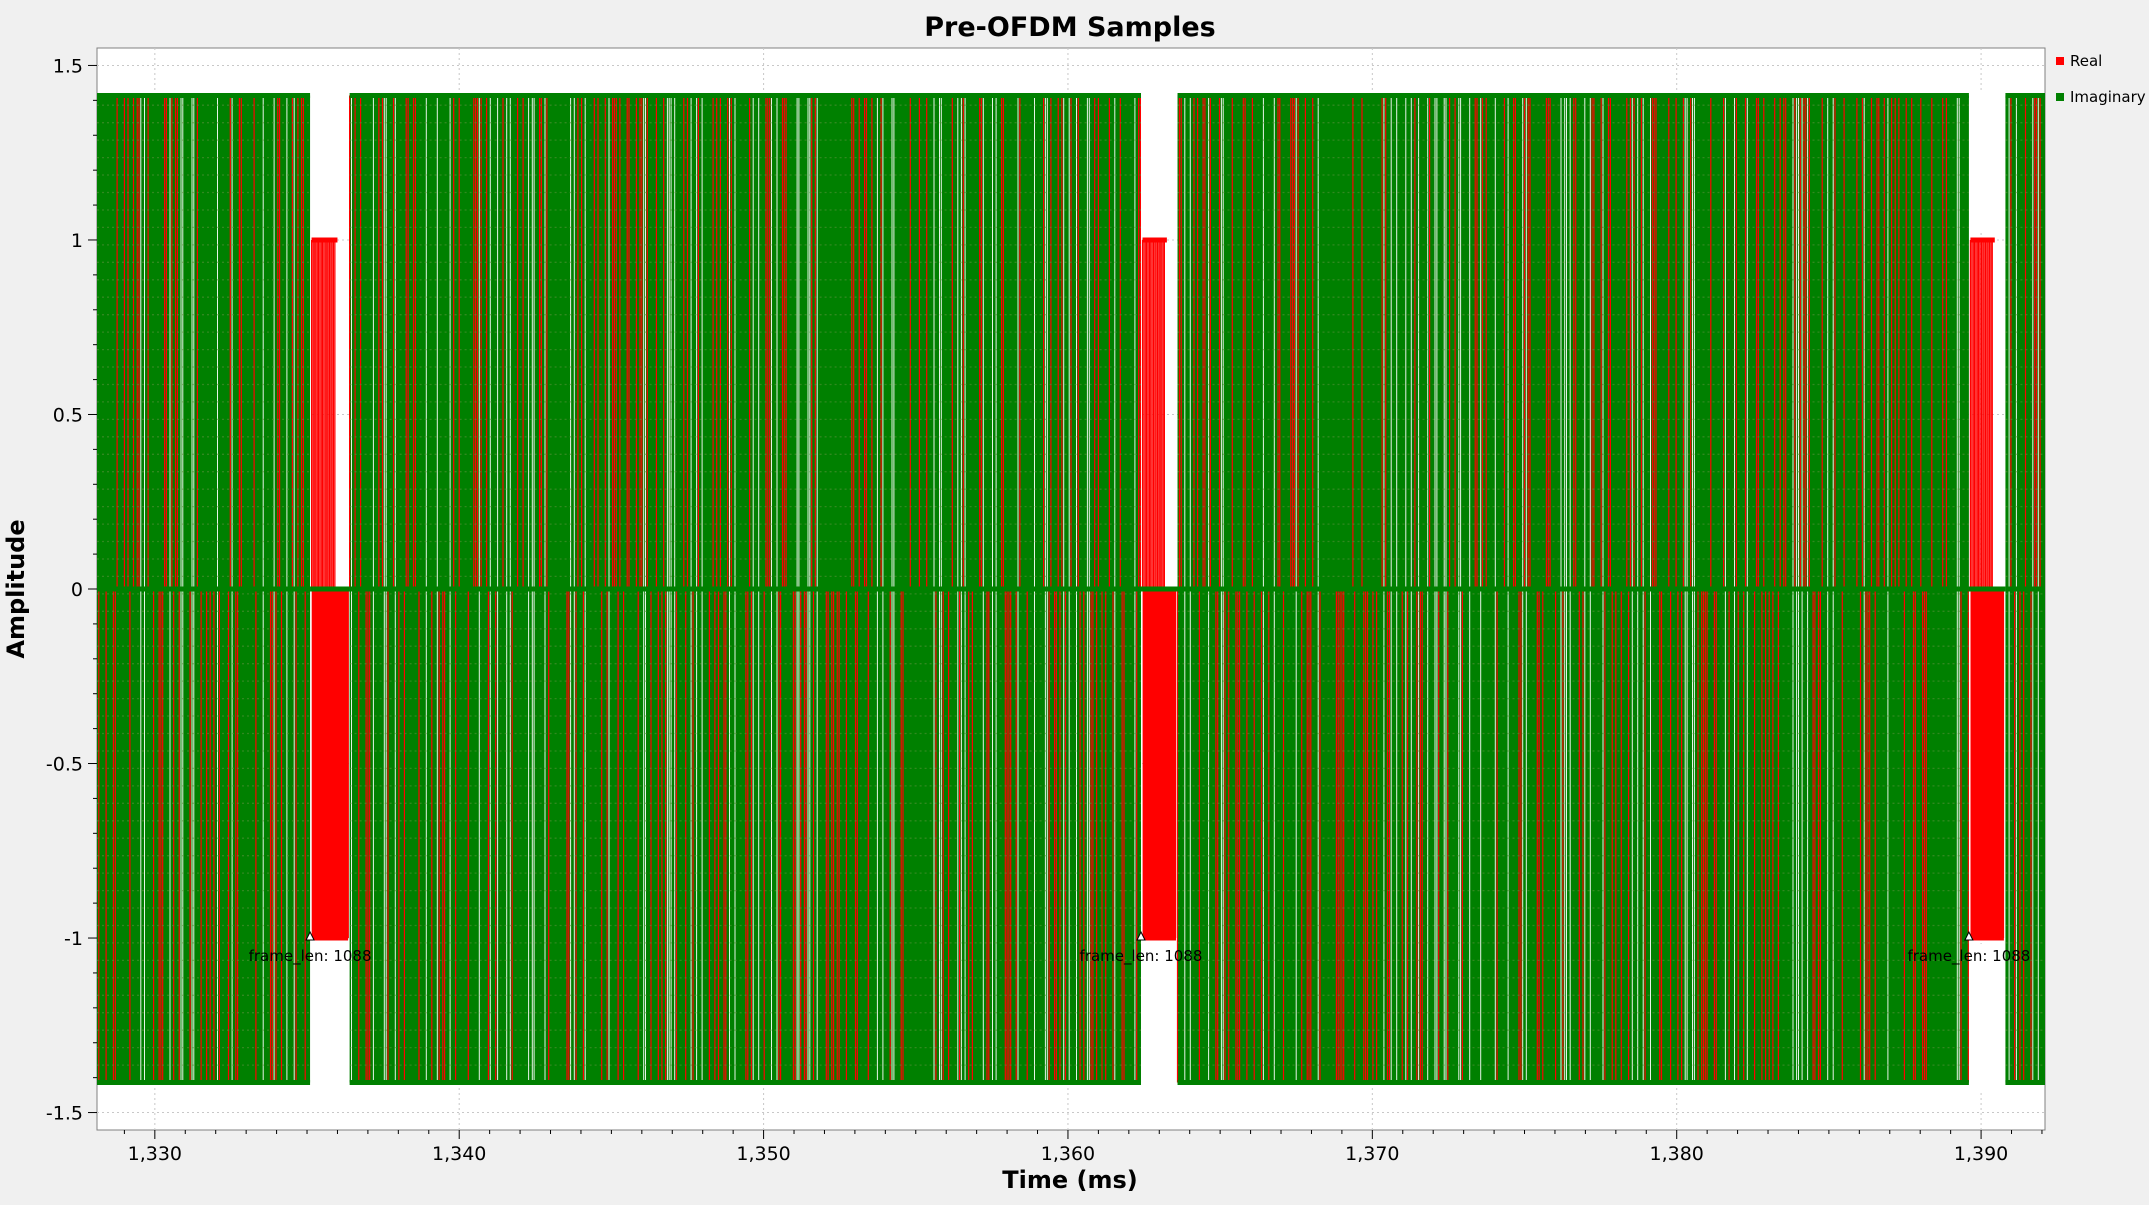 The height and width of the screenshot is (1205, 2149). Describe the element at coordinates (64, 765) in the screenshot. I see `y-tick-label: -0.5` at that location.